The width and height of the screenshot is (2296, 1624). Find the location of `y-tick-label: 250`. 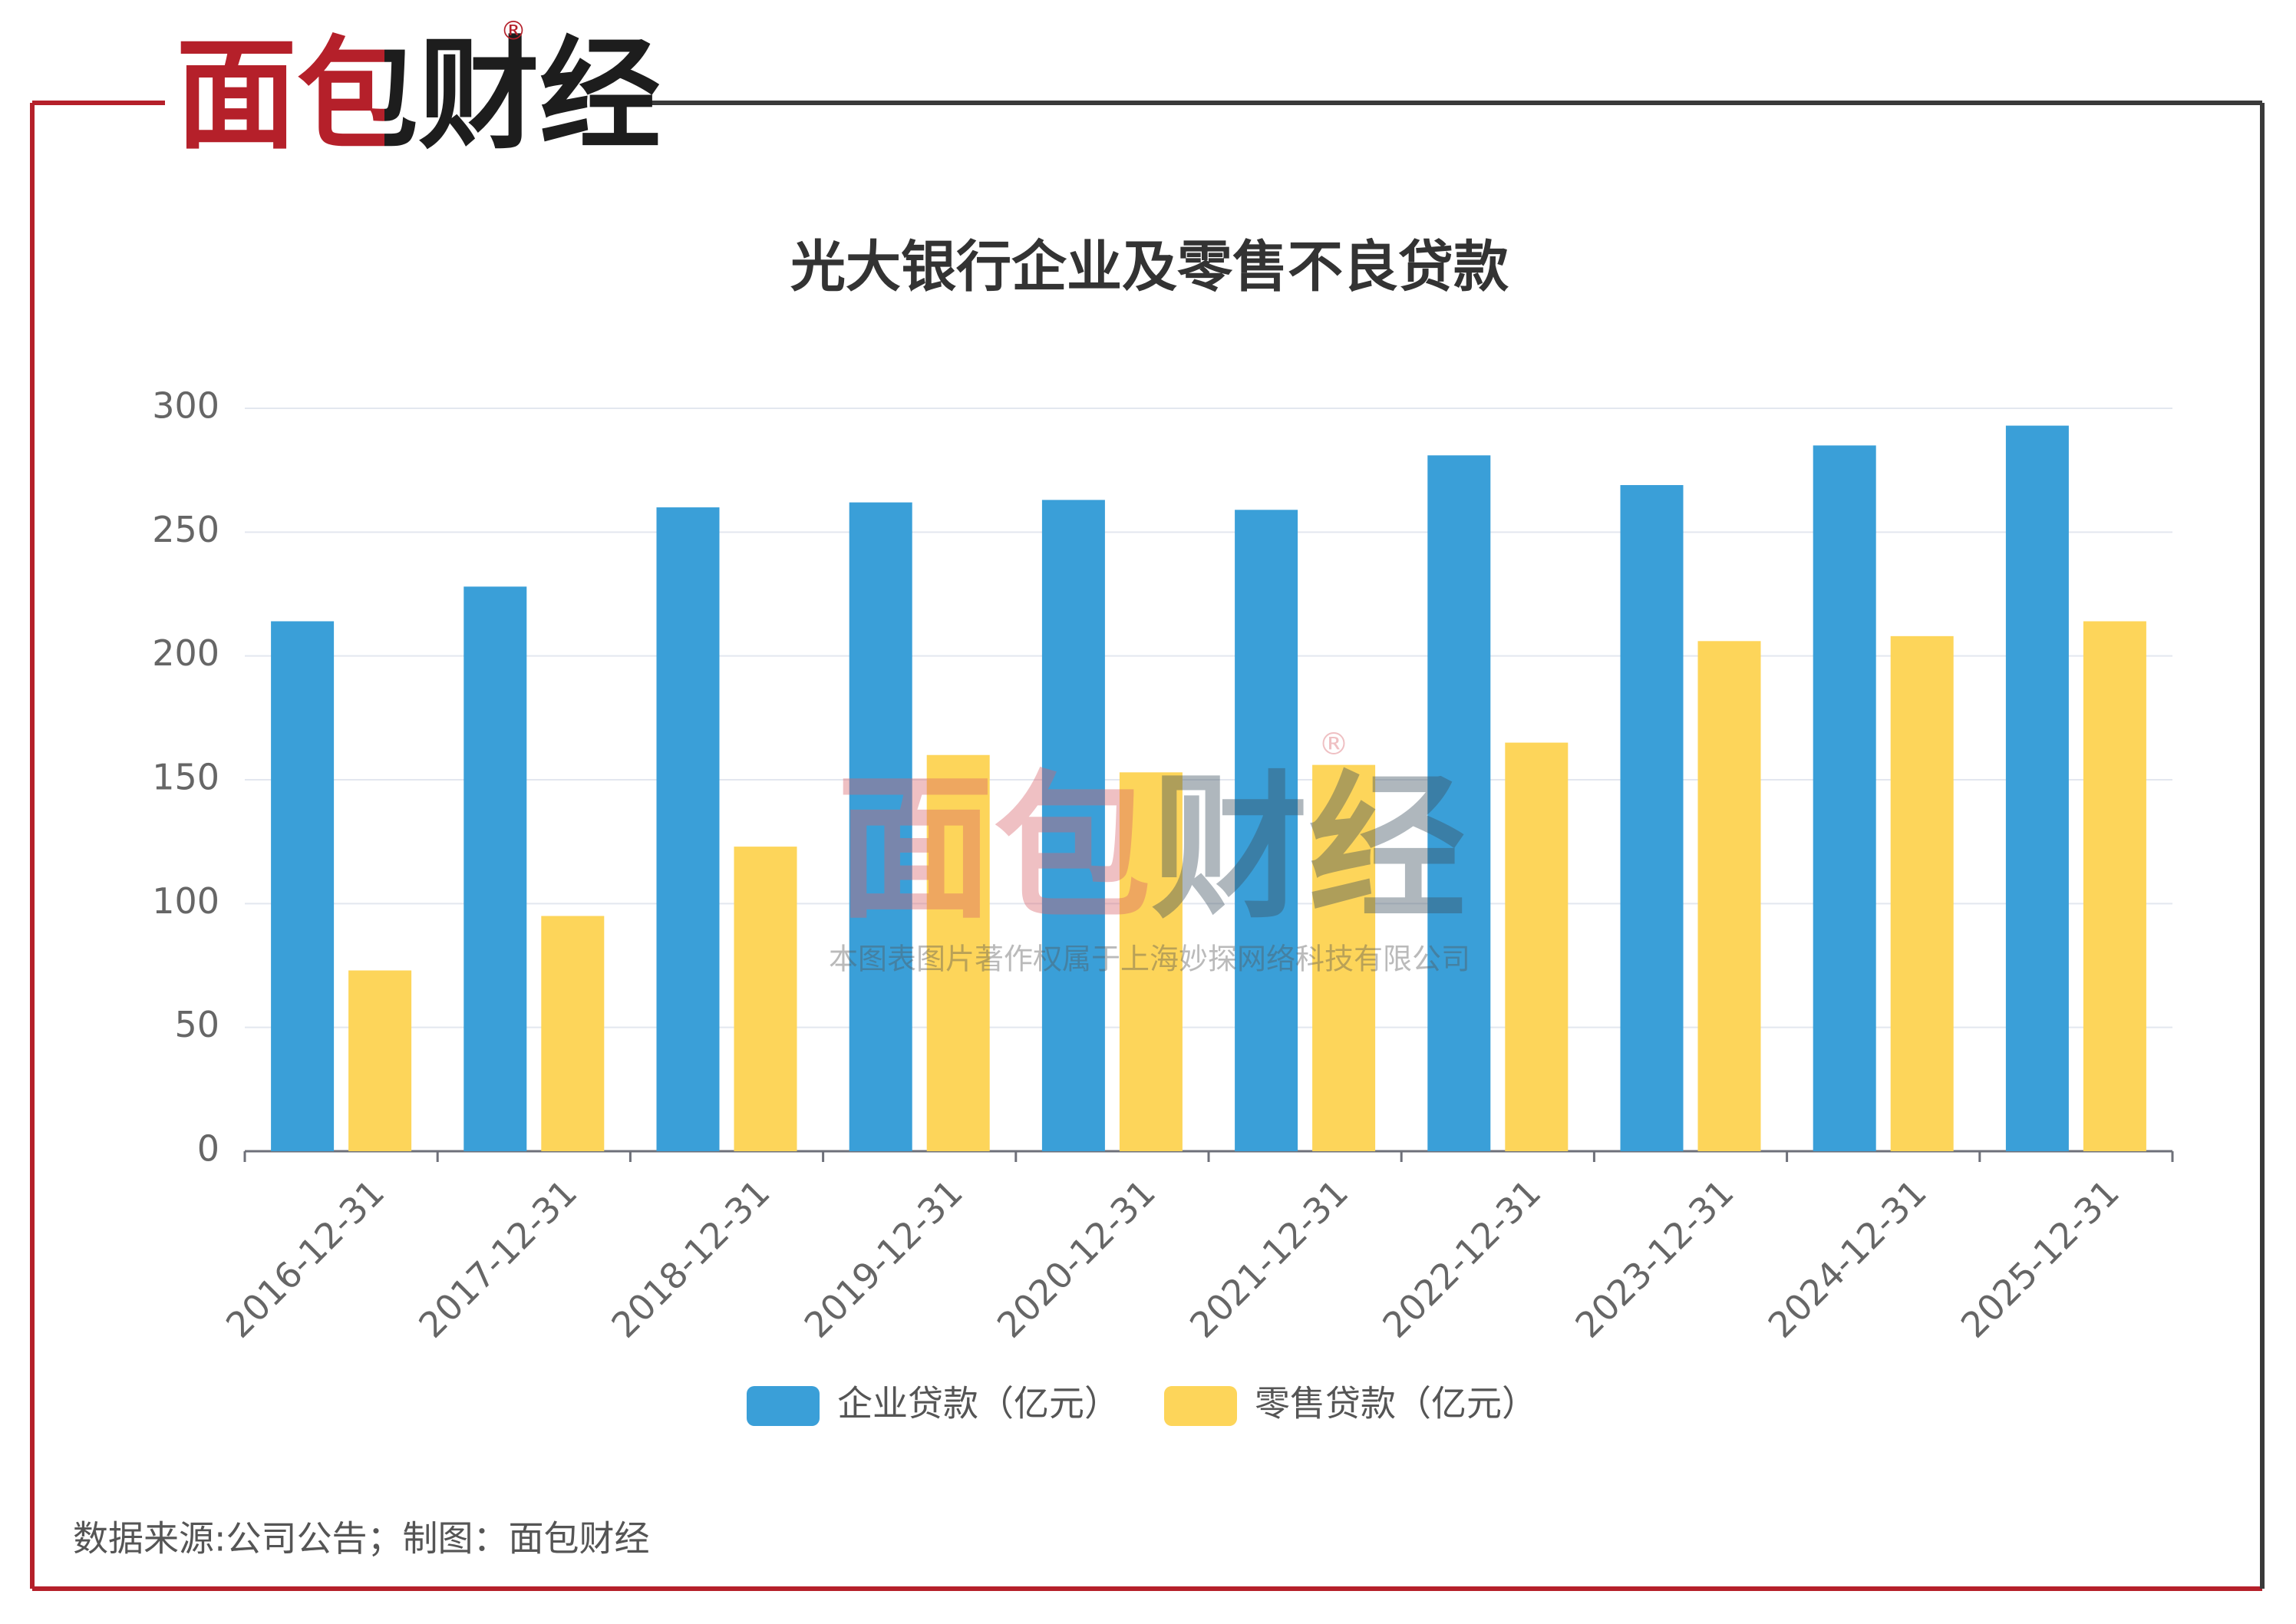

y-tick-label: 250 is located at coordinates (185, 529).